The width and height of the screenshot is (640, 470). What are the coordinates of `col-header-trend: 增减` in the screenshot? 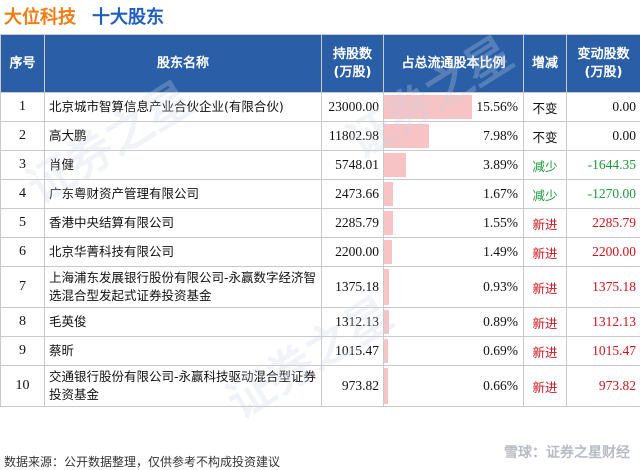 It's located at (545, 63).